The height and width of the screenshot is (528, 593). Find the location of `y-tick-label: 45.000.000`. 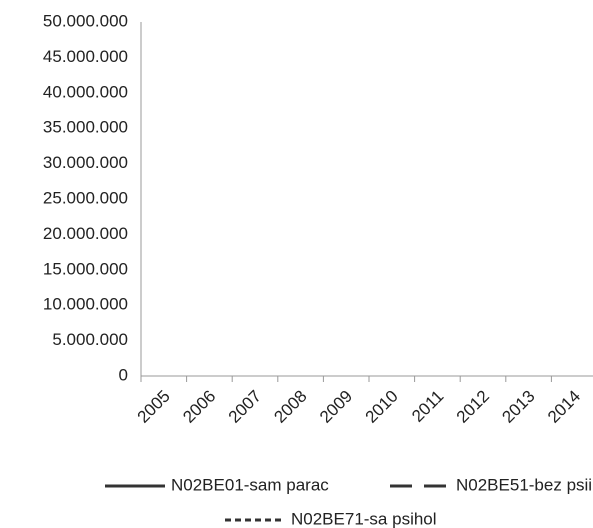

y-tick-label: 45.000.000 is located at coordinates (85, 56).